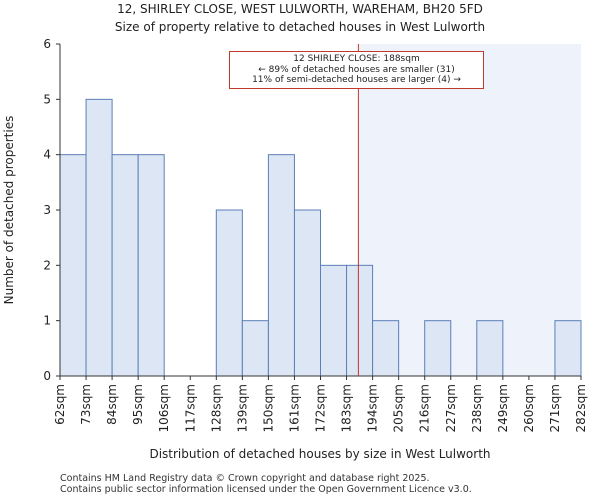 The image size is (600, 500). Describe the element at coordinates (268, 408) in the screenshot. I see `x-tick-label: 150sqm` at that location.